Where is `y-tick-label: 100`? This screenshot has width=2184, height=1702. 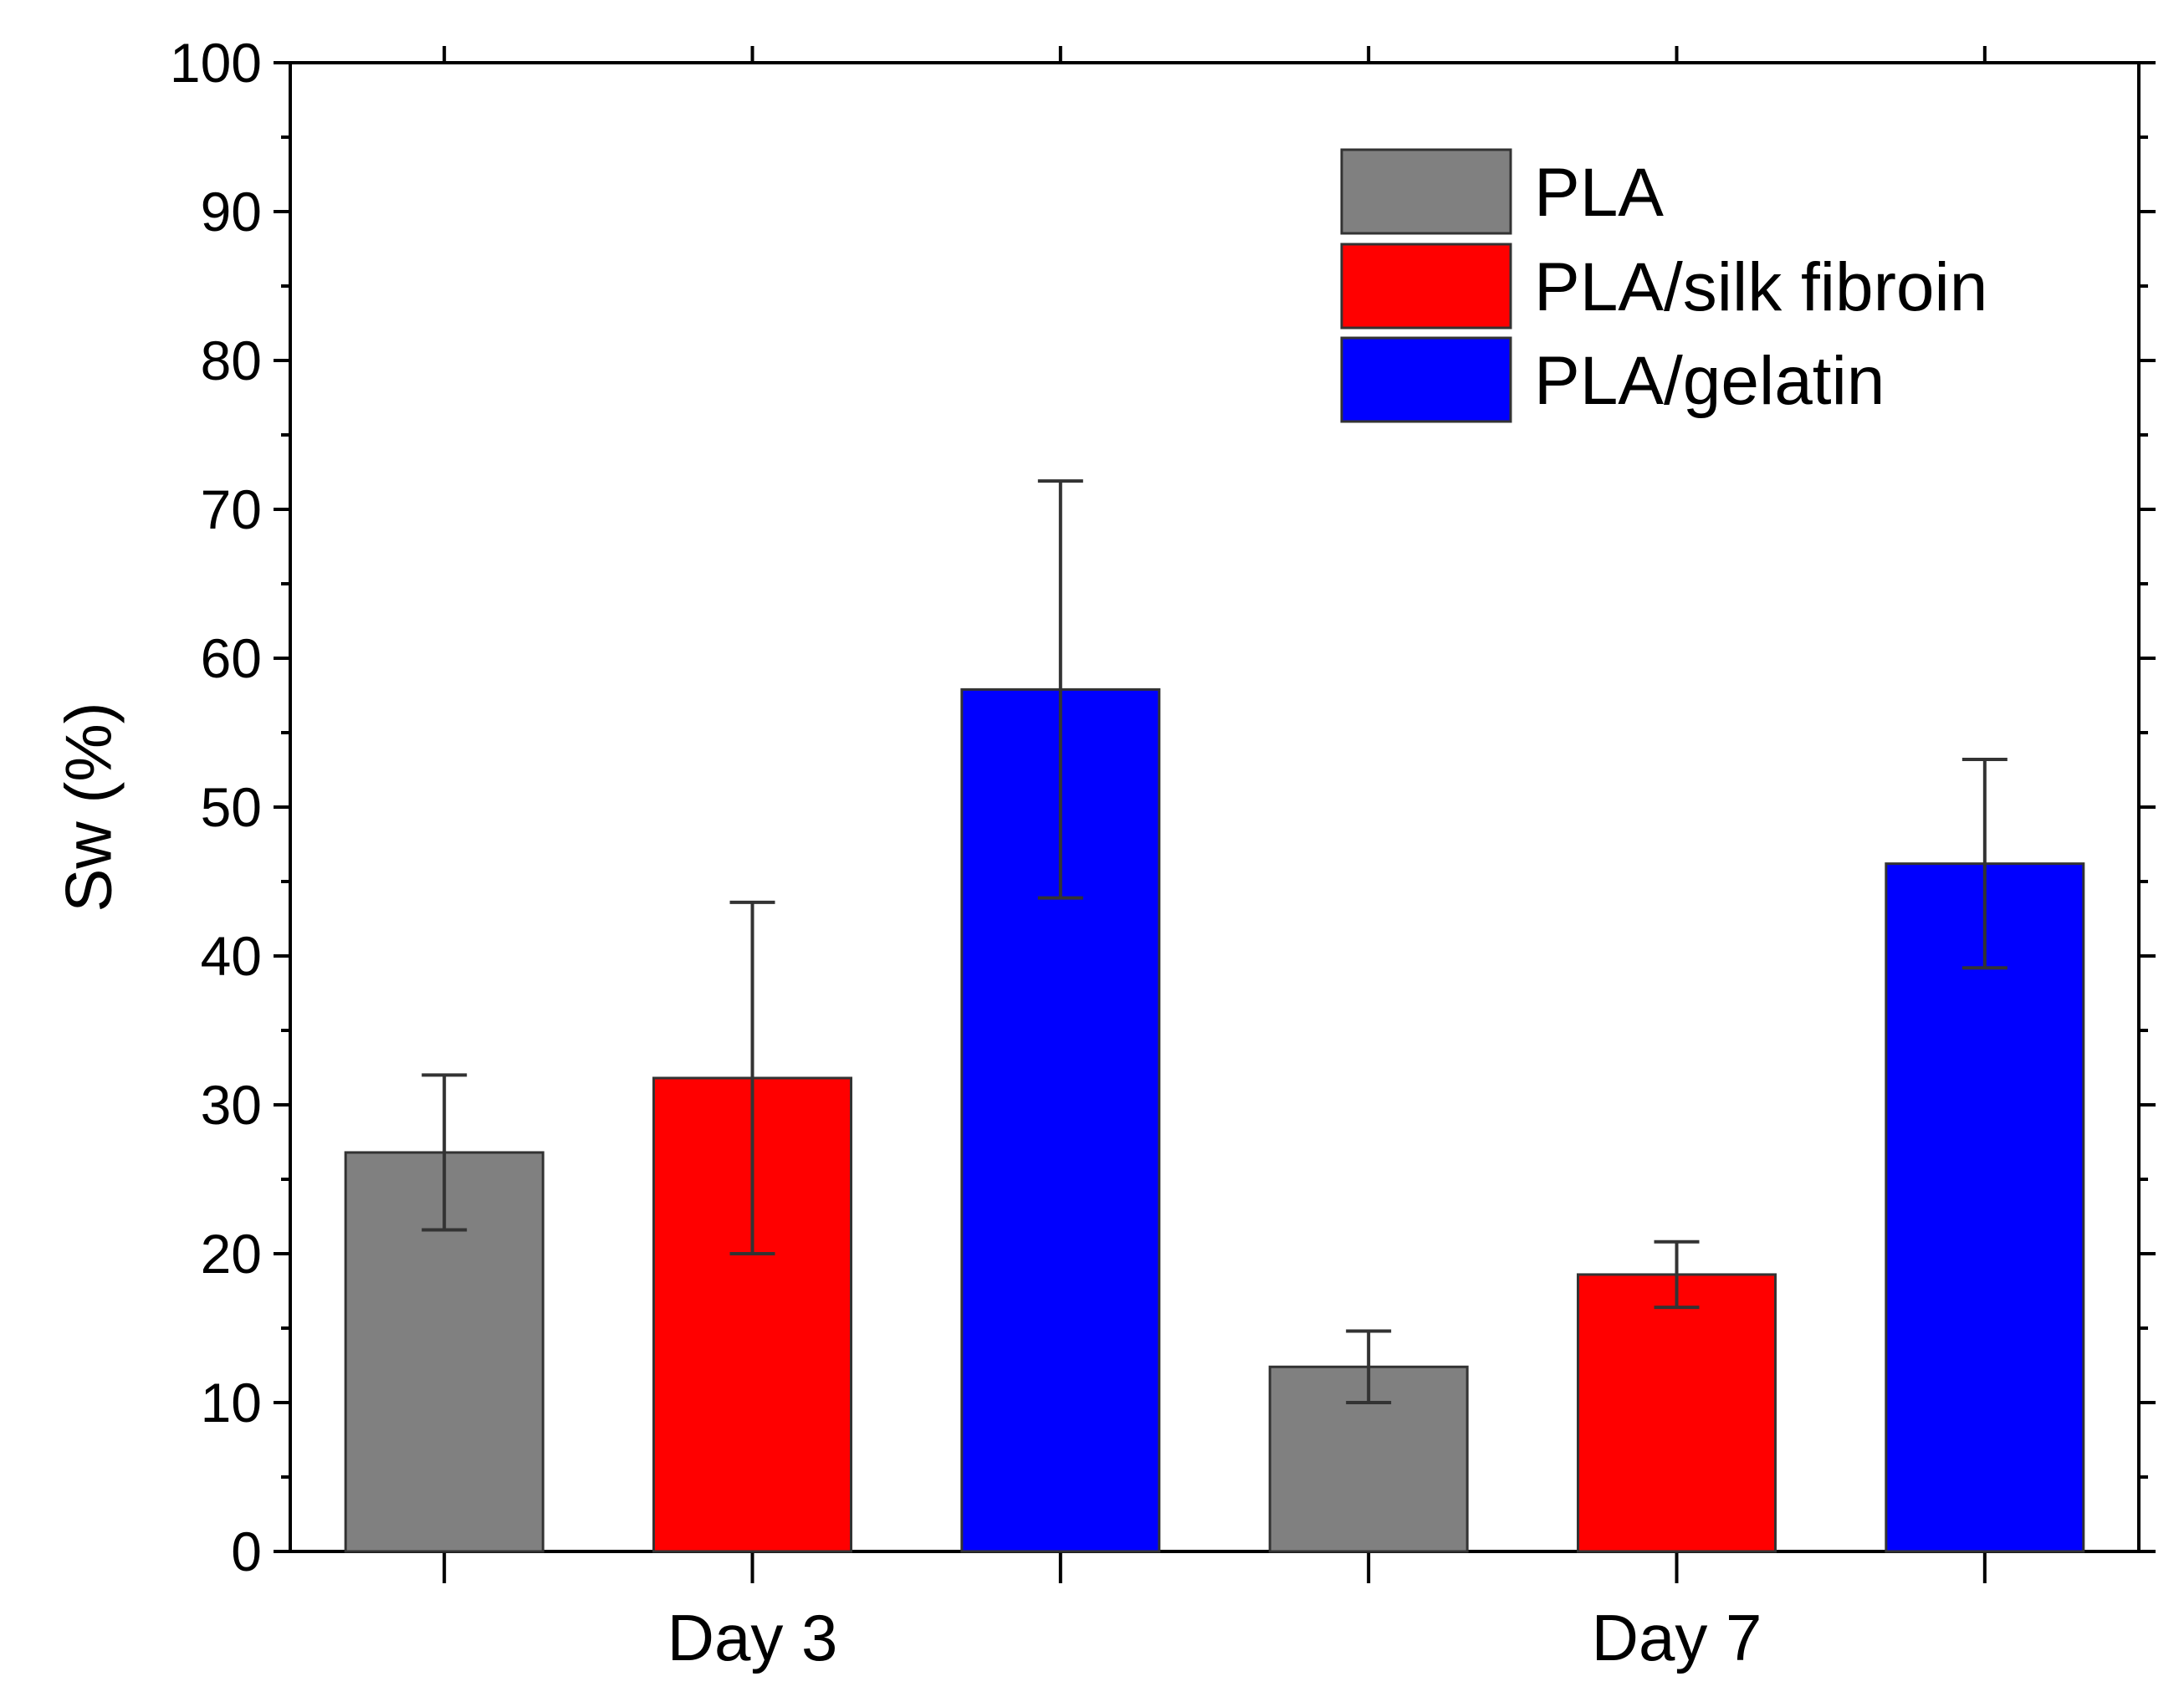 y-tick-label: 100 is located at coordinates (216, 63).